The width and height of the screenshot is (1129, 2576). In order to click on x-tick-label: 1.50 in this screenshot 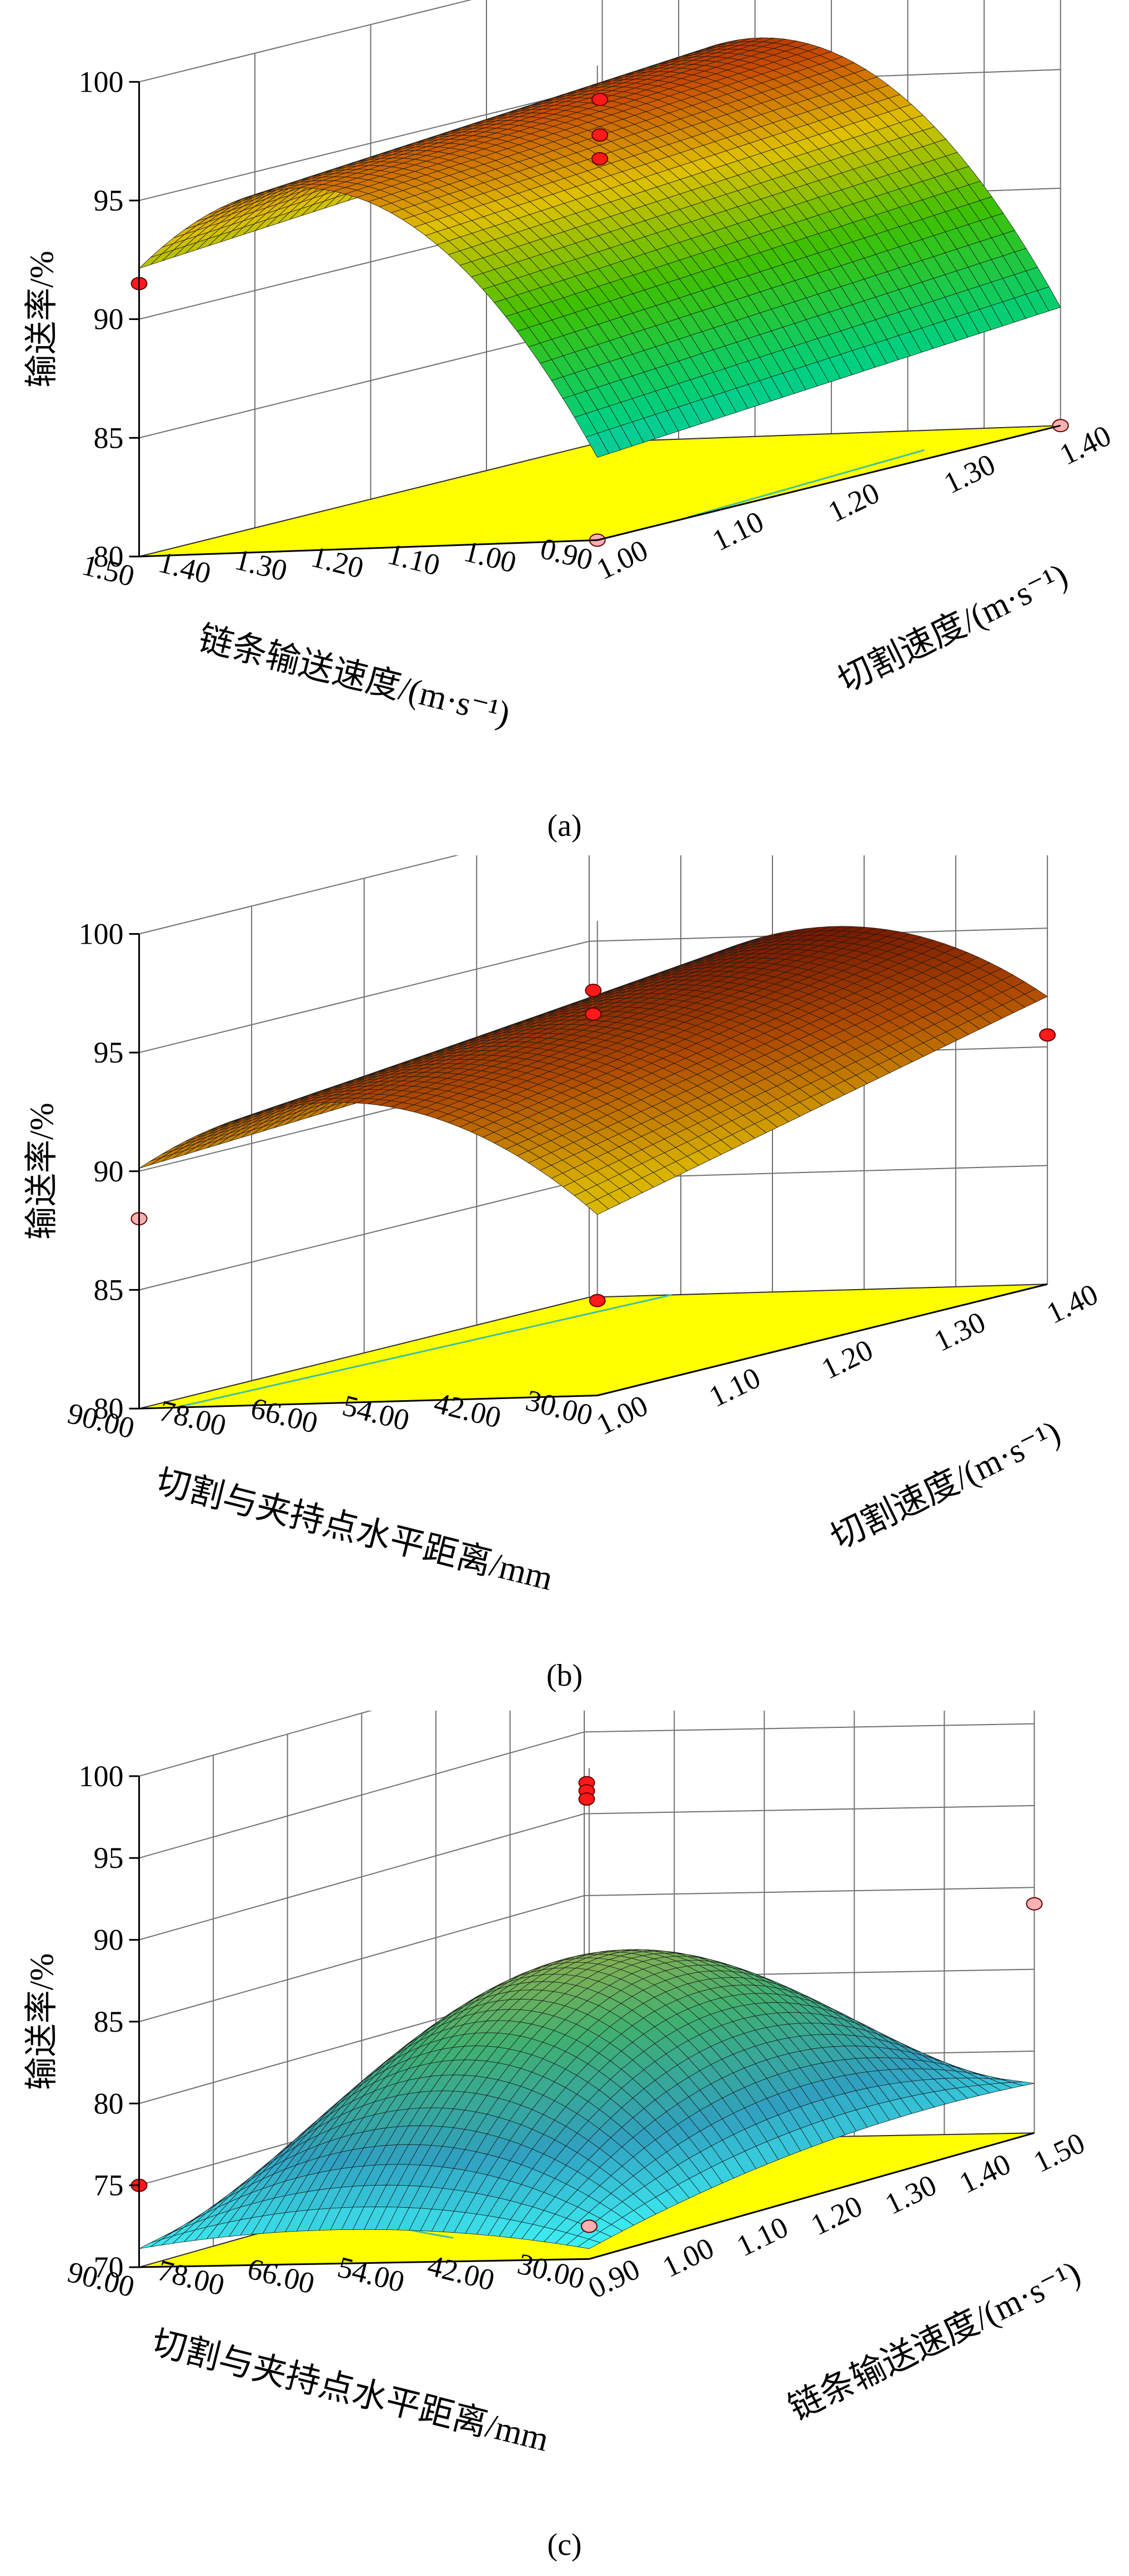, I will do `click(1059, 2152)`.